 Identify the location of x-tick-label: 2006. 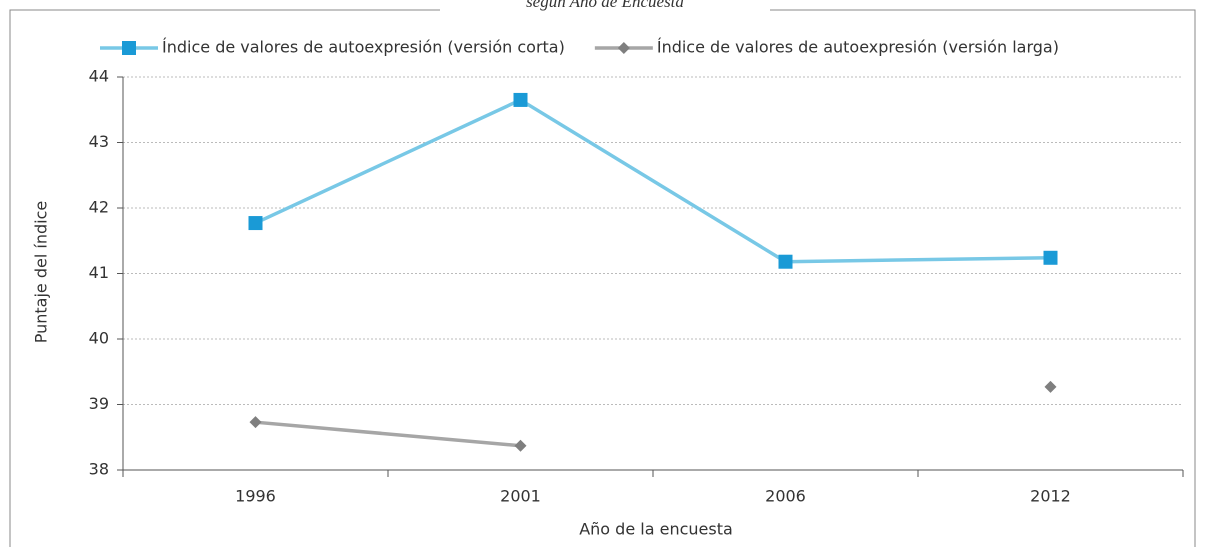
(785, 496).